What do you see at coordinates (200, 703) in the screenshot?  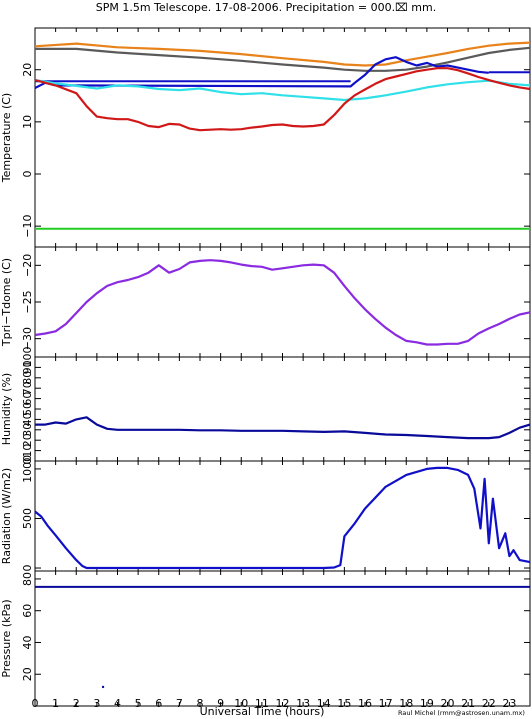 I see `x-tick-label: 8` at bounding box center [200, 703].